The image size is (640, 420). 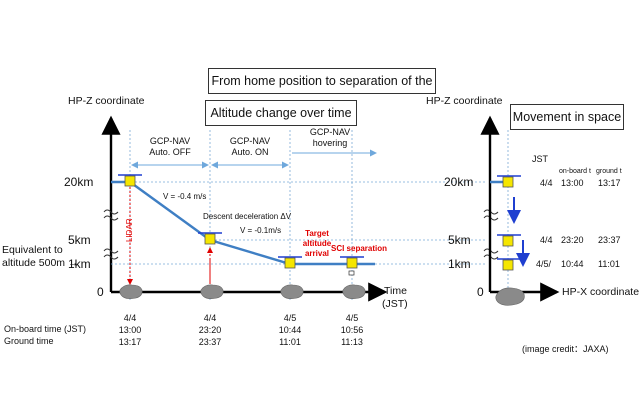 What do you see at coordinates (480, 292) in the screenshot?
I see `right-y-tick-0: 0` at bounding box center [480, 292].